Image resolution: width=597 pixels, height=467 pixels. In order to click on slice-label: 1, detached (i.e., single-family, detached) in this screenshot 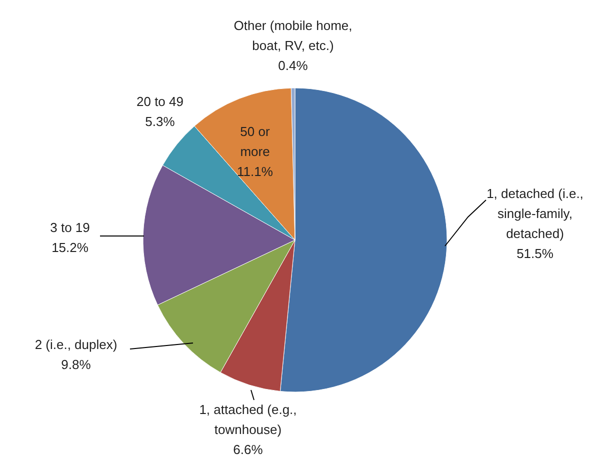, I will do `click(535, 213)`.